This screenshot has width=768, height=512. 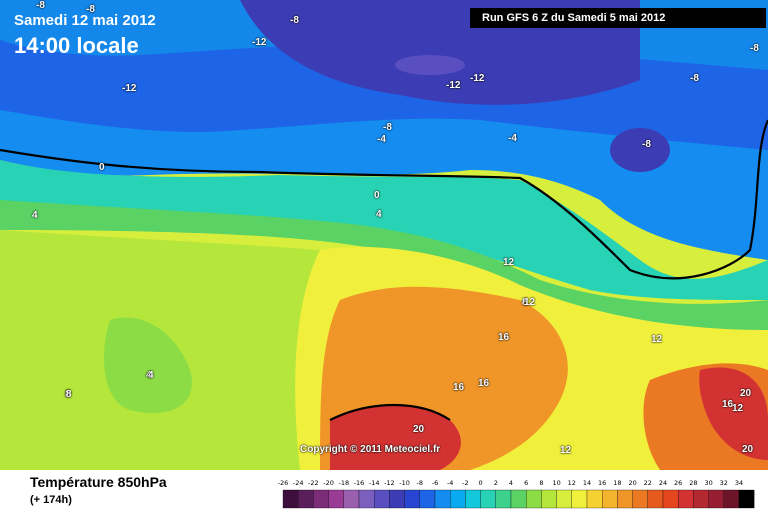 I want to click on forecast-date: Samedi 12 mai 2012, so click(x=85, y=20).